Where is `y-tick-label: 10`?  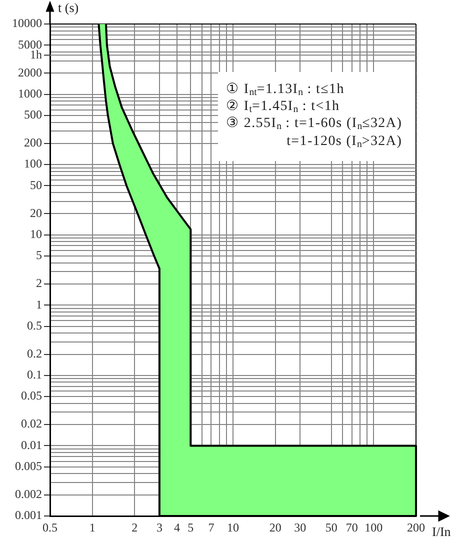 y-tick-label: 10 is located at coordinates (36, 234).